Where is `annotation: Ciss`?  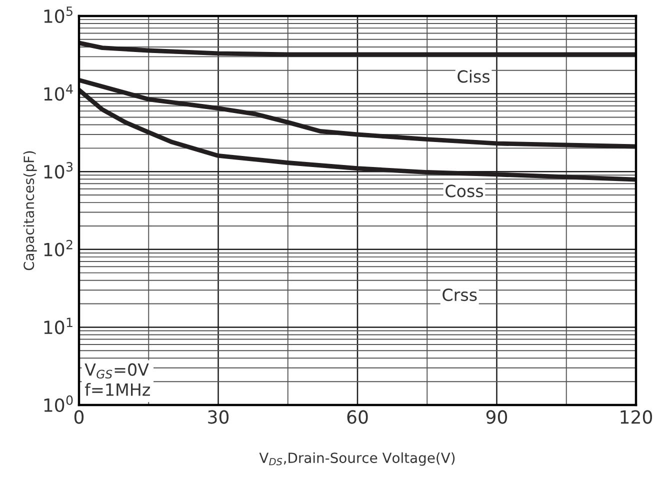 annotation: Ciss is located at coordinates (474, 76).